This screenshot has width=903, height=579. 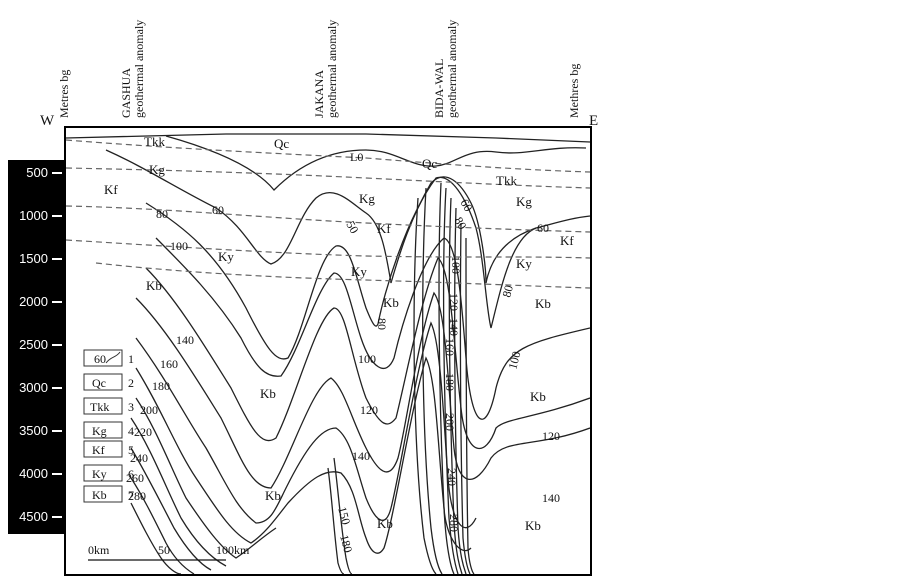 I want to click on depth-tick-label: 4000, so click(x=33, y=473).